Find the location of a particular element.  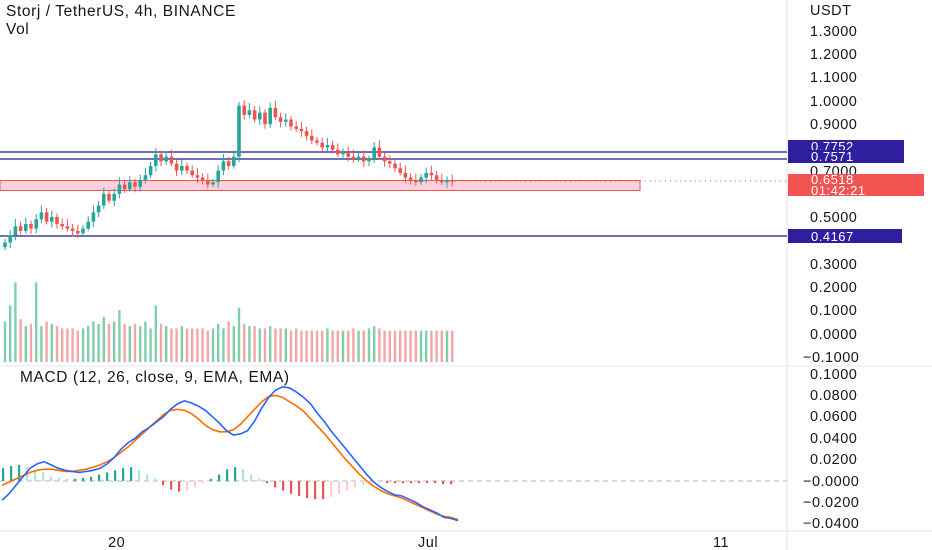

price-tick: 0.2000 is located at coordinates (833, 288).